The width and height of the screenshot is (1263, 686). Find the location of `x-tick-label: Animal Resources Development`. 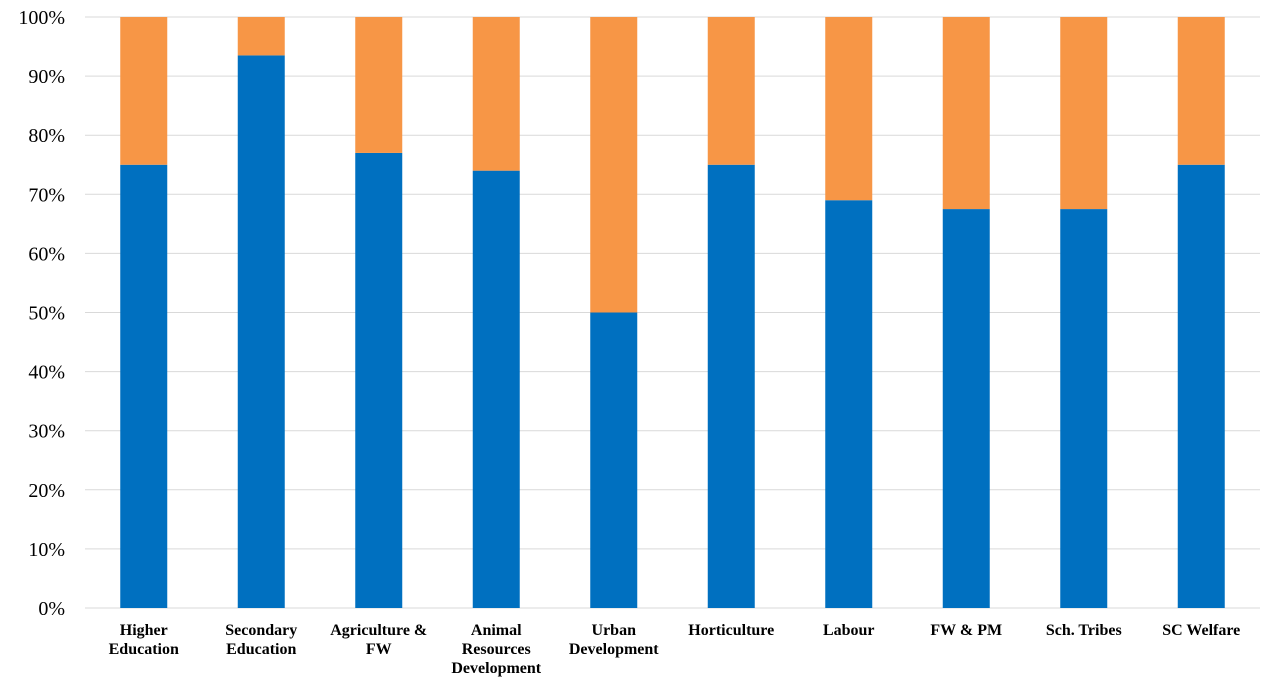

x-tick-label: Animal Resources Development is located at coordinates (496, 649).